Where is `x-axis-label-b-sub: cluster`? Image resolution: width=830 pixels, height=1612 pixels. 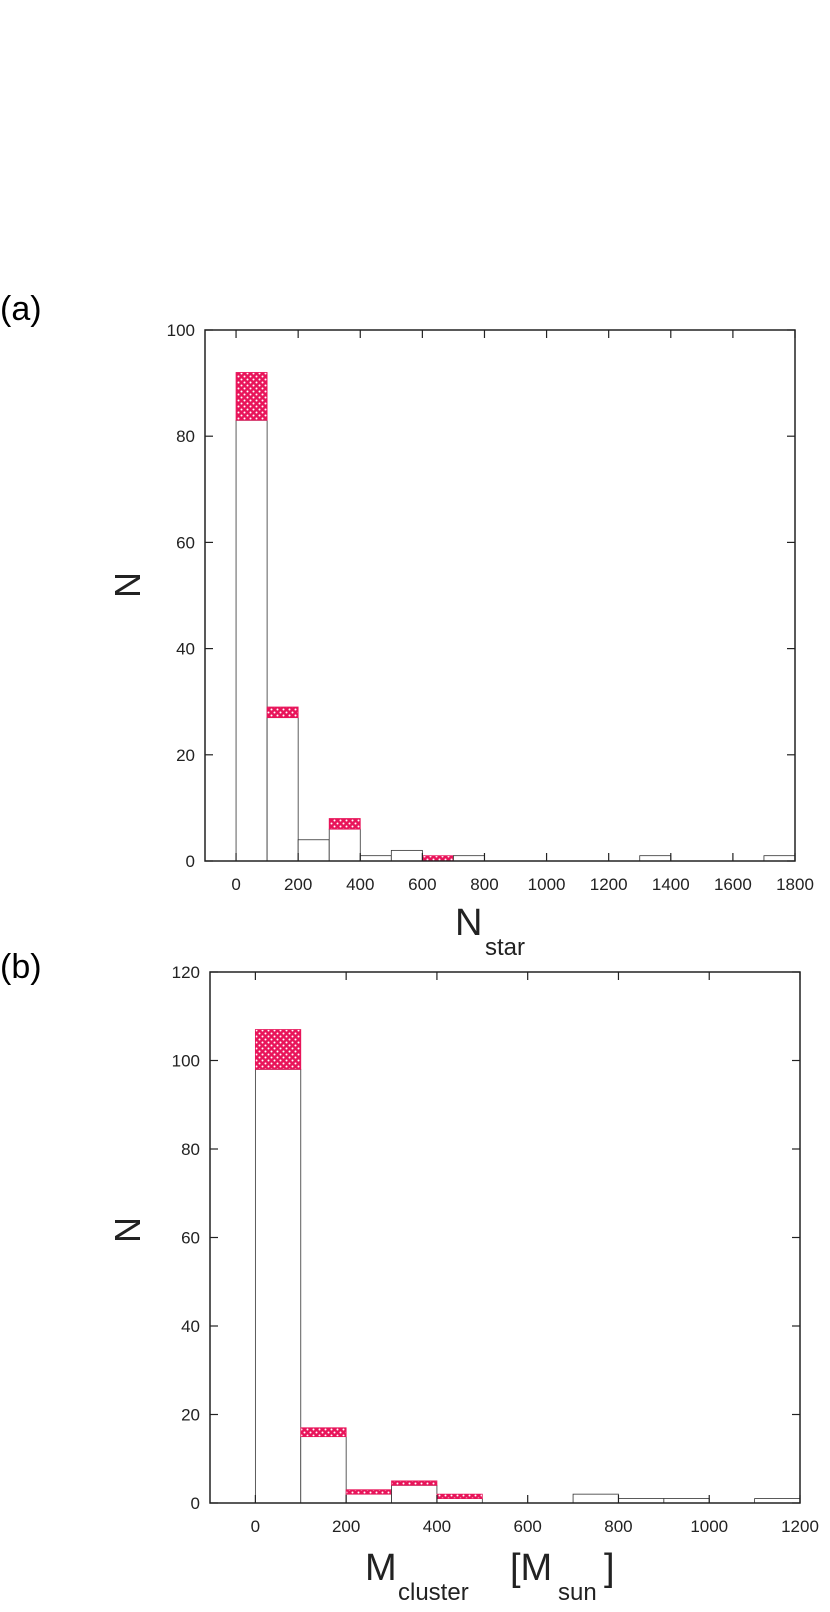 x-axis-label-b-sub: cluster is located at coordinates (433, 1592).